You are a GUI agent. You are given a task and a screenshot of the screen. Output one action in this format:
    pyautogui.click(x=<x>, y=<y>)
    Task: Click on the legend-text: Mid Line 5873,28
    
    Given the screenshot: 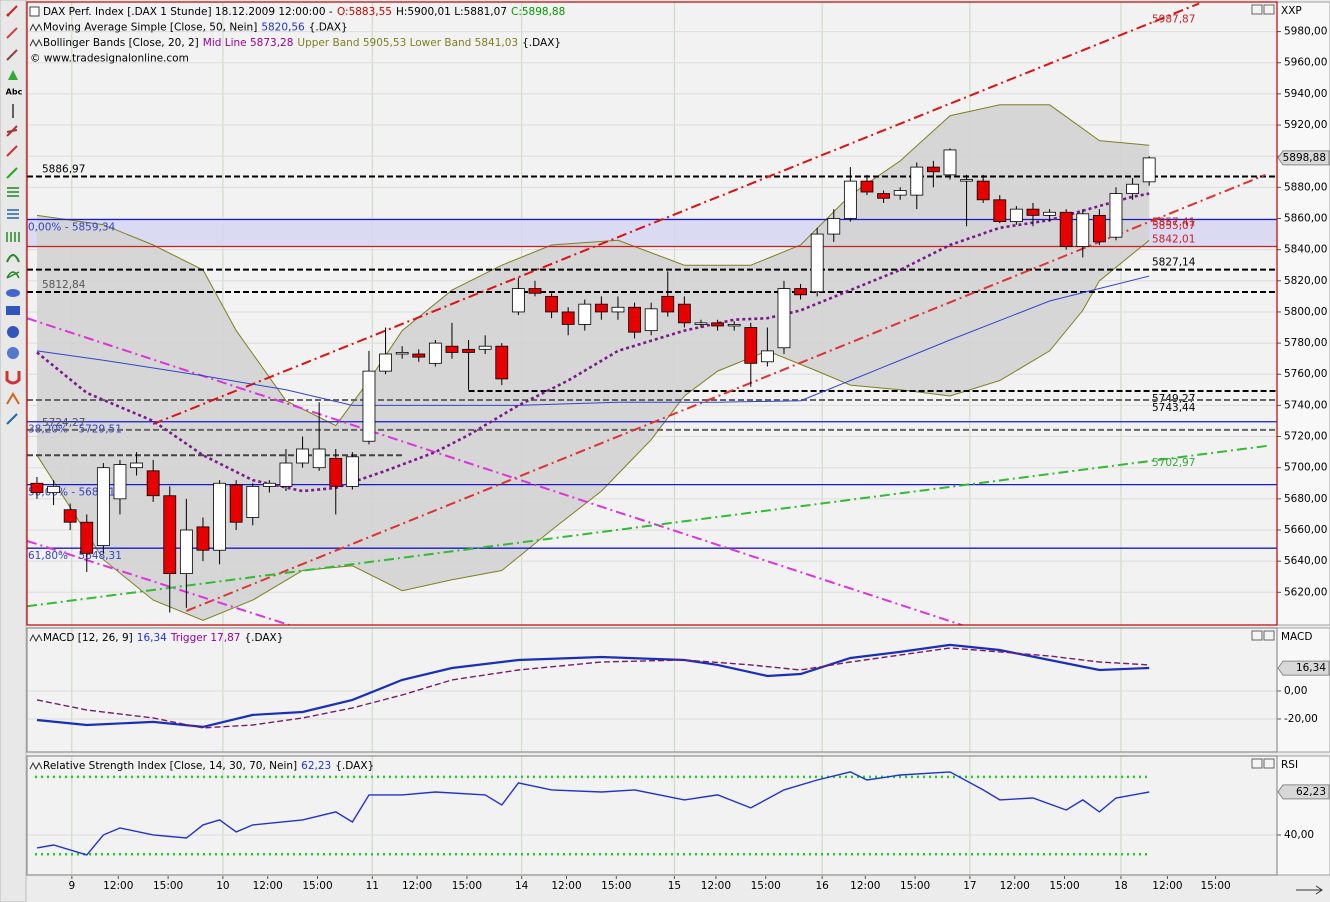 What is the action you would take?
    pyautogui.click(x=248, y=43)
    